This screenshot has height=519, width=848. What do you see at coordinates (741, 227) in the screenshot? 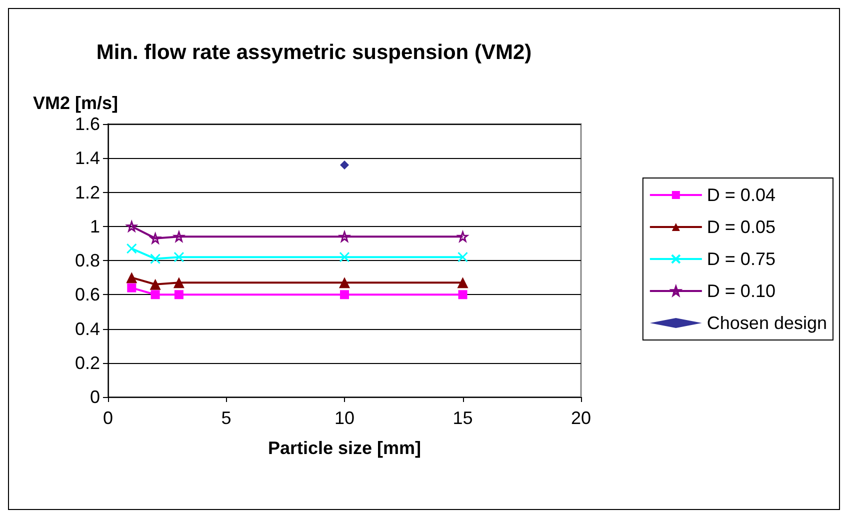
I see `legend-label: D = 0.05` at bounding box center [741, 227].